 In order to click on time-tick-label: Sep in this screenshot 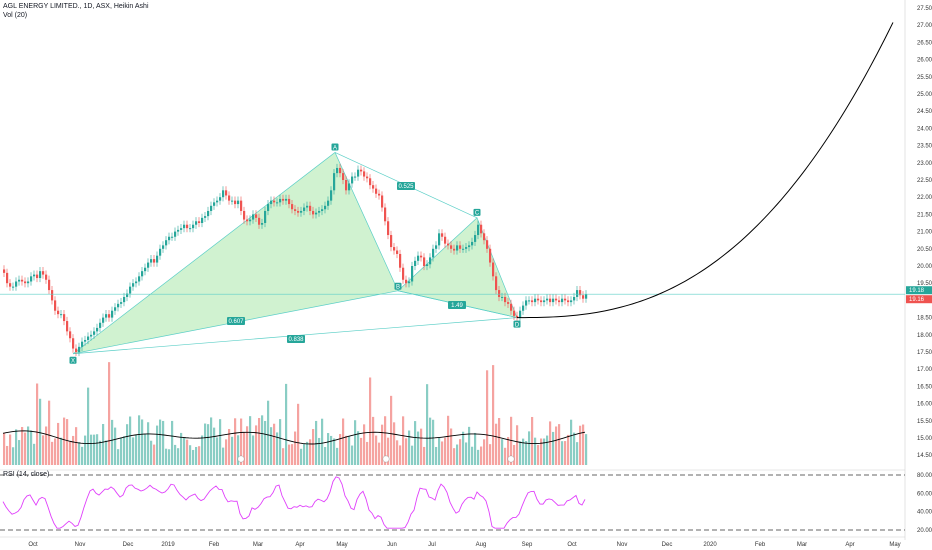, I will do `click(527, 545)`.